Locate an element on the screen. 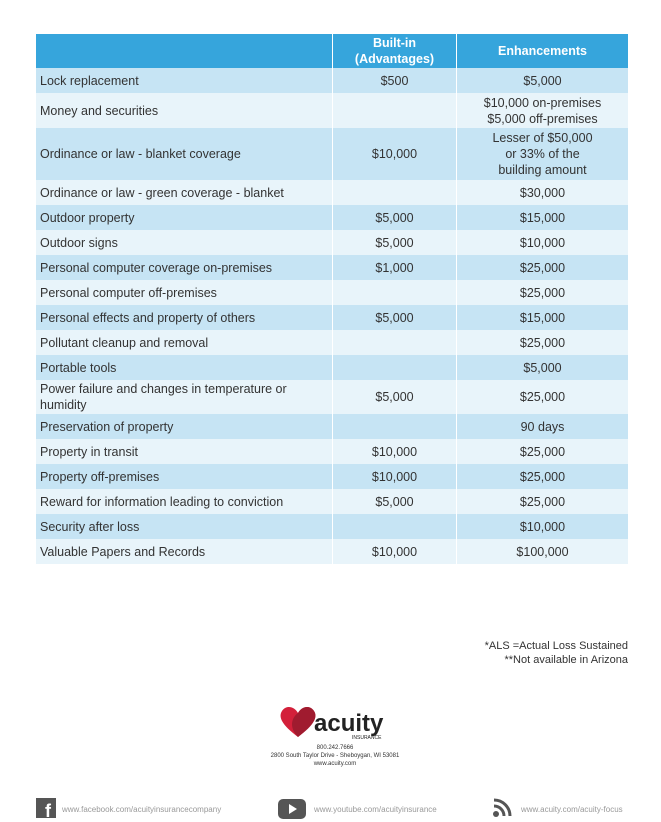  facebook-link: www.facebook.com/acuityinsurancecompany is located at coordinates (142, 809).